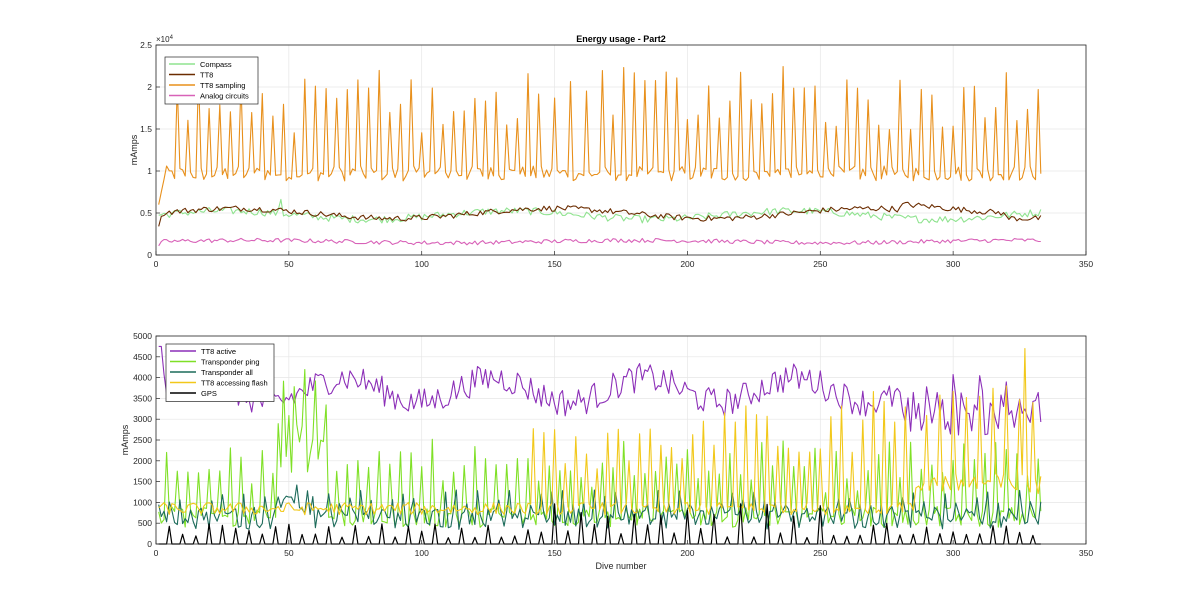 The height and width of the screenshot is (616, 1200). What do you see at coordinates (146, 213) in the screenshot?
I see `y-tick-label: 0.5` at bounding box center [146, 213].